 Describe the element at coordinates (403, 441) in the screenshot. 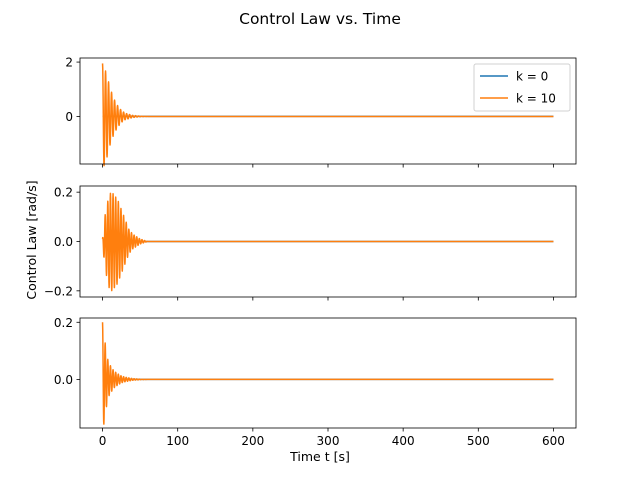

I see `x-tick-label: 400` at that location.